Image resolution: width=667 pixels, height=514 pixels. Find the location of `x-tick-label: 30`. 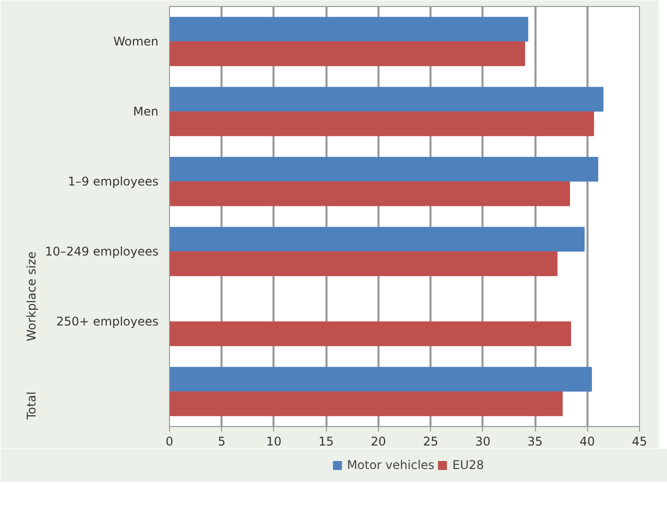

x-tick-label: 30 is located at coordinates (482, 441).